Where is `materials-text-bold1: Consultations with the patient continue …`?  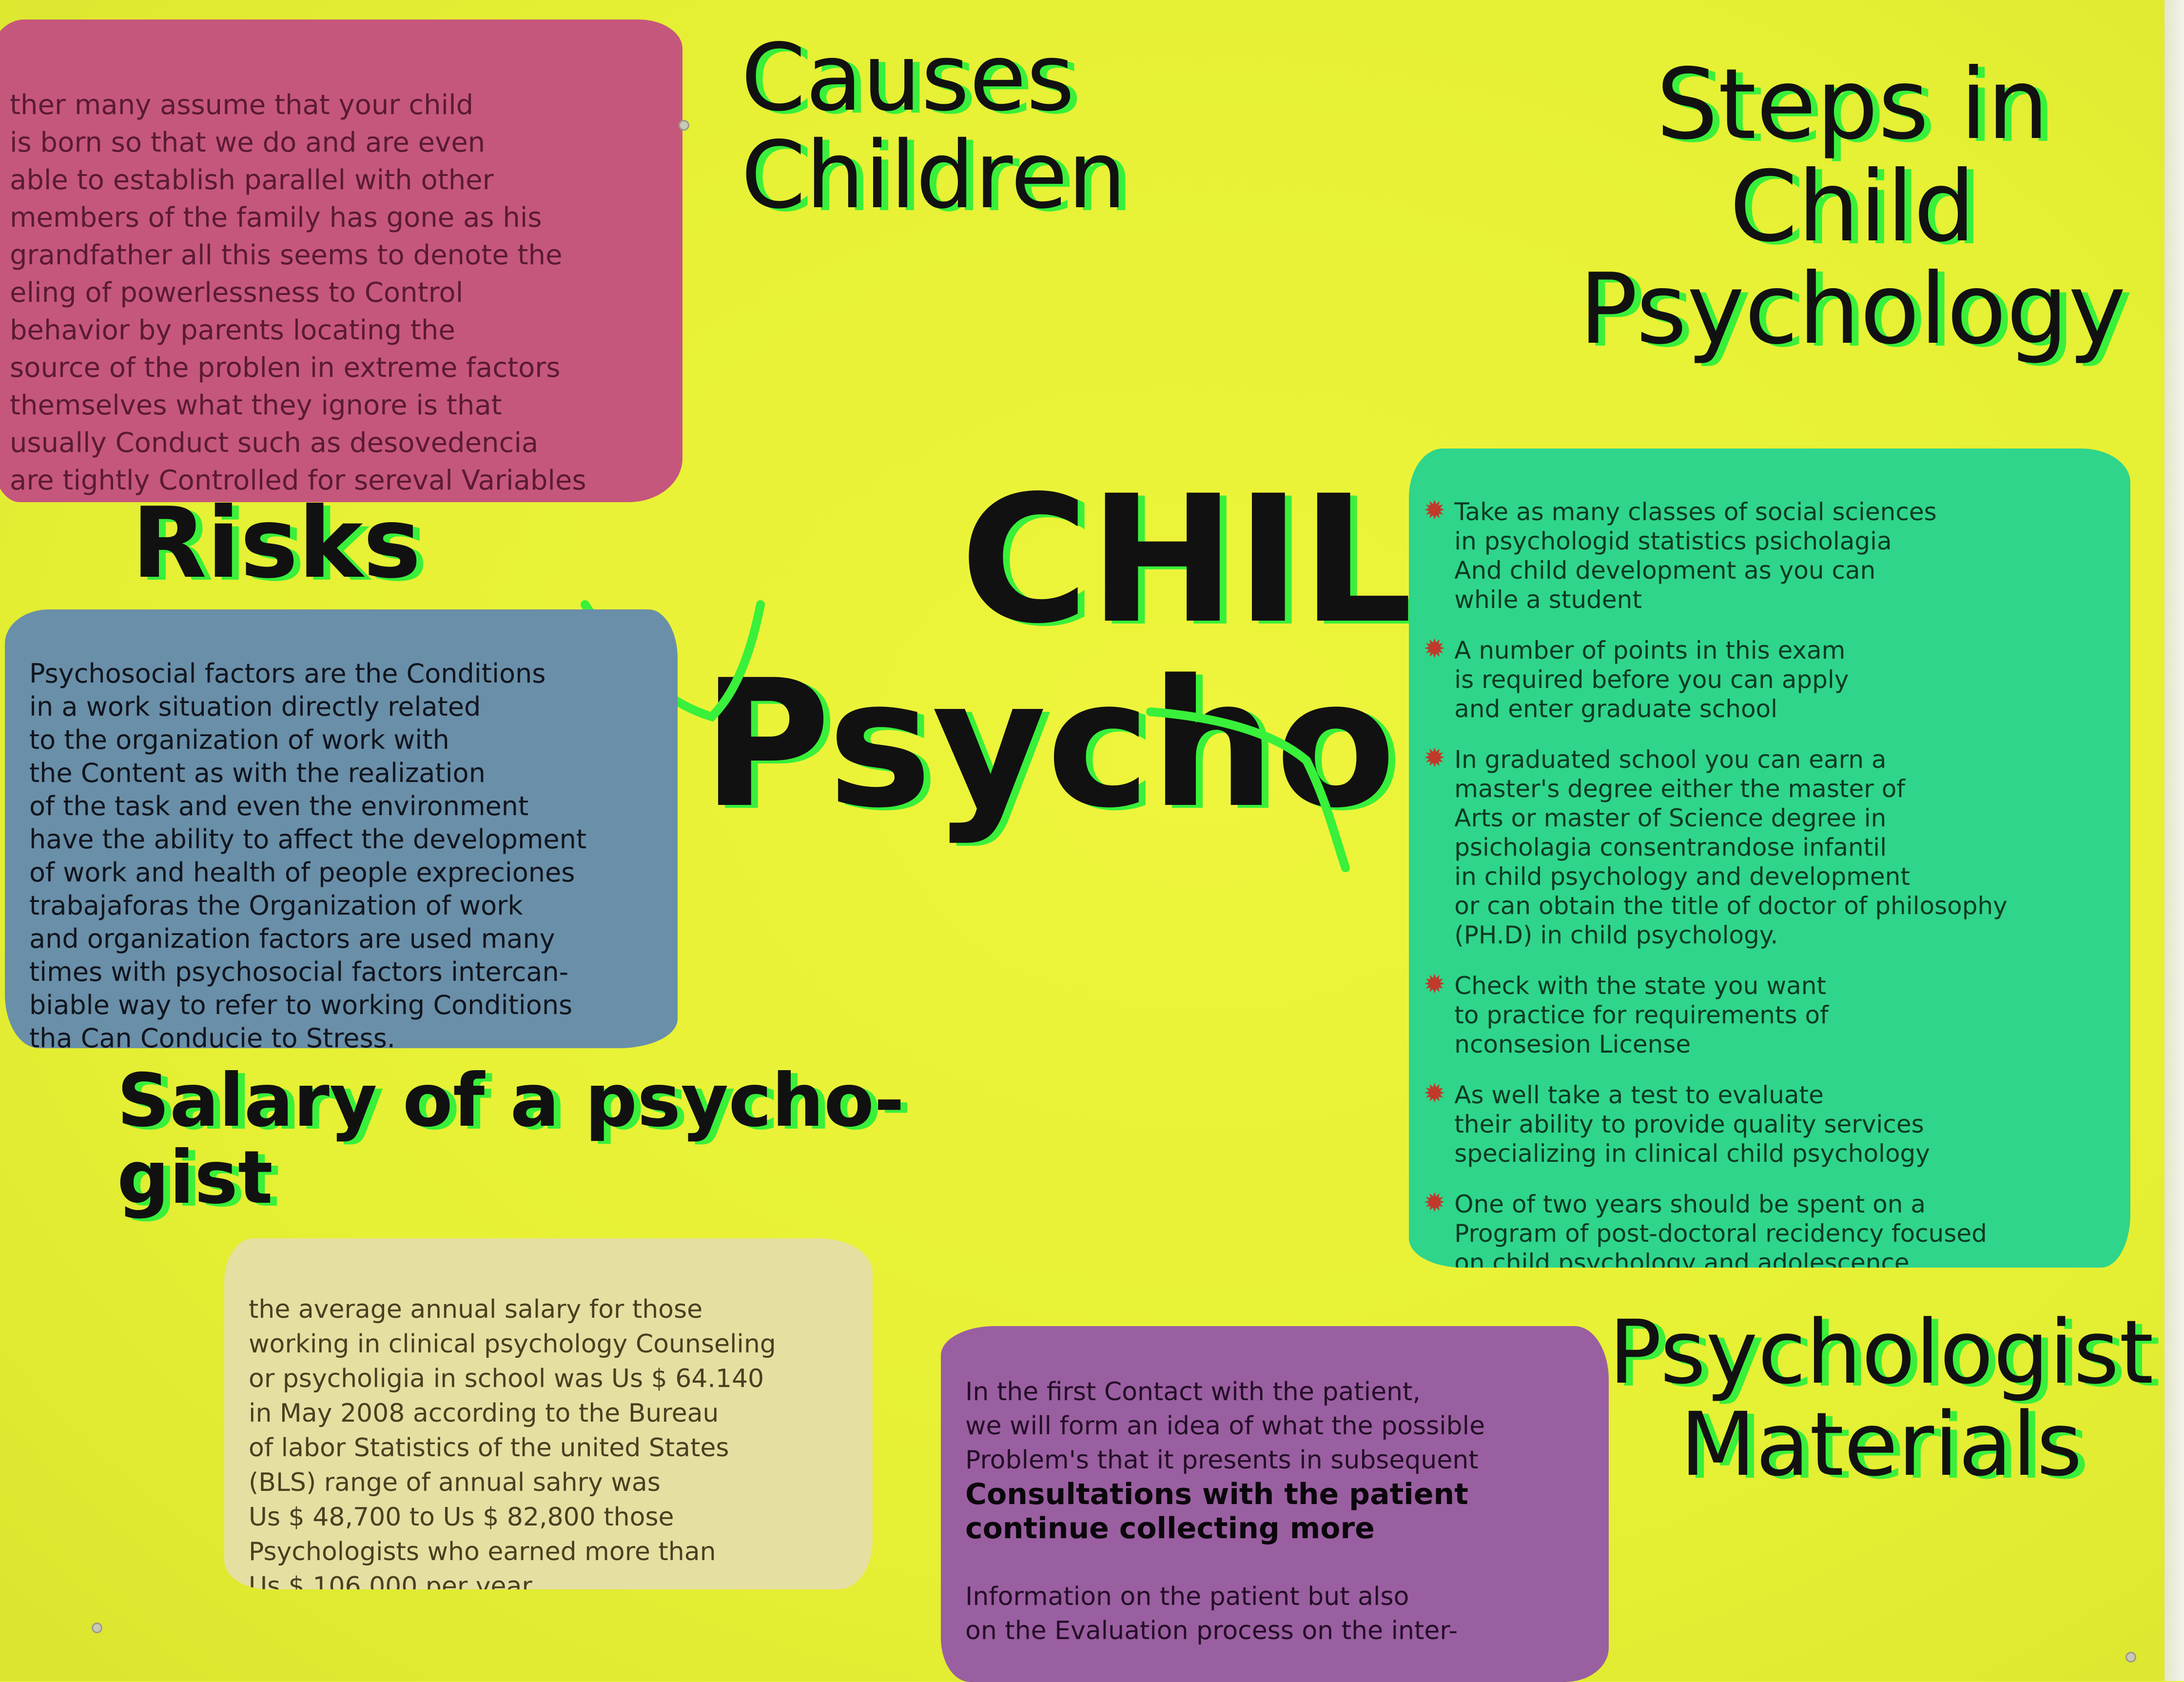
materials-text-bold1: Consultations with the patient continue … is located at coordinates (1216, 1511).